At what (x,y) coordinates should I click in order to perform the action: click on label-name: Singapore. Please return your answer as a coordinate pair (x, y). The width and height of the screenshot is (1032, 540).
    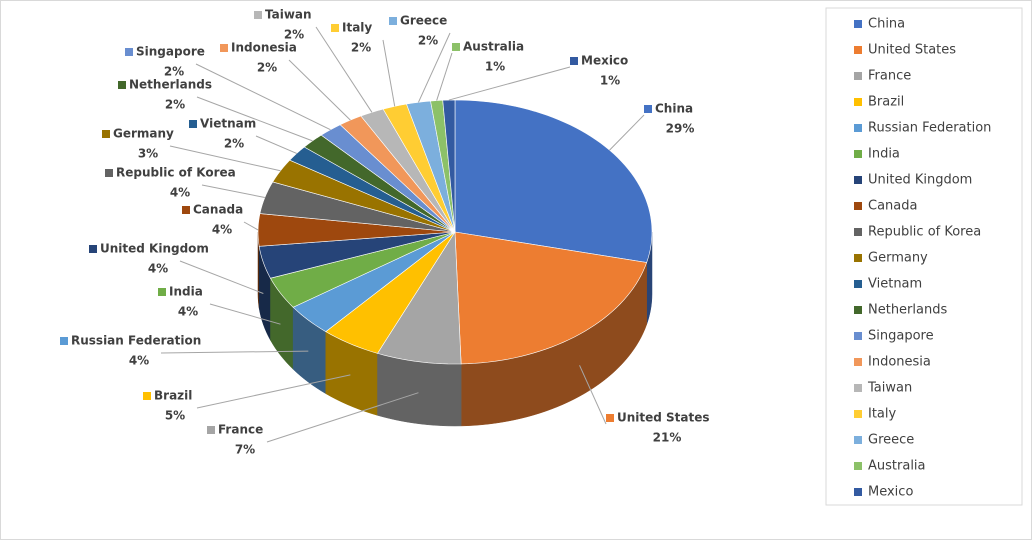
    Looking at the image, I should click on (170, 52).